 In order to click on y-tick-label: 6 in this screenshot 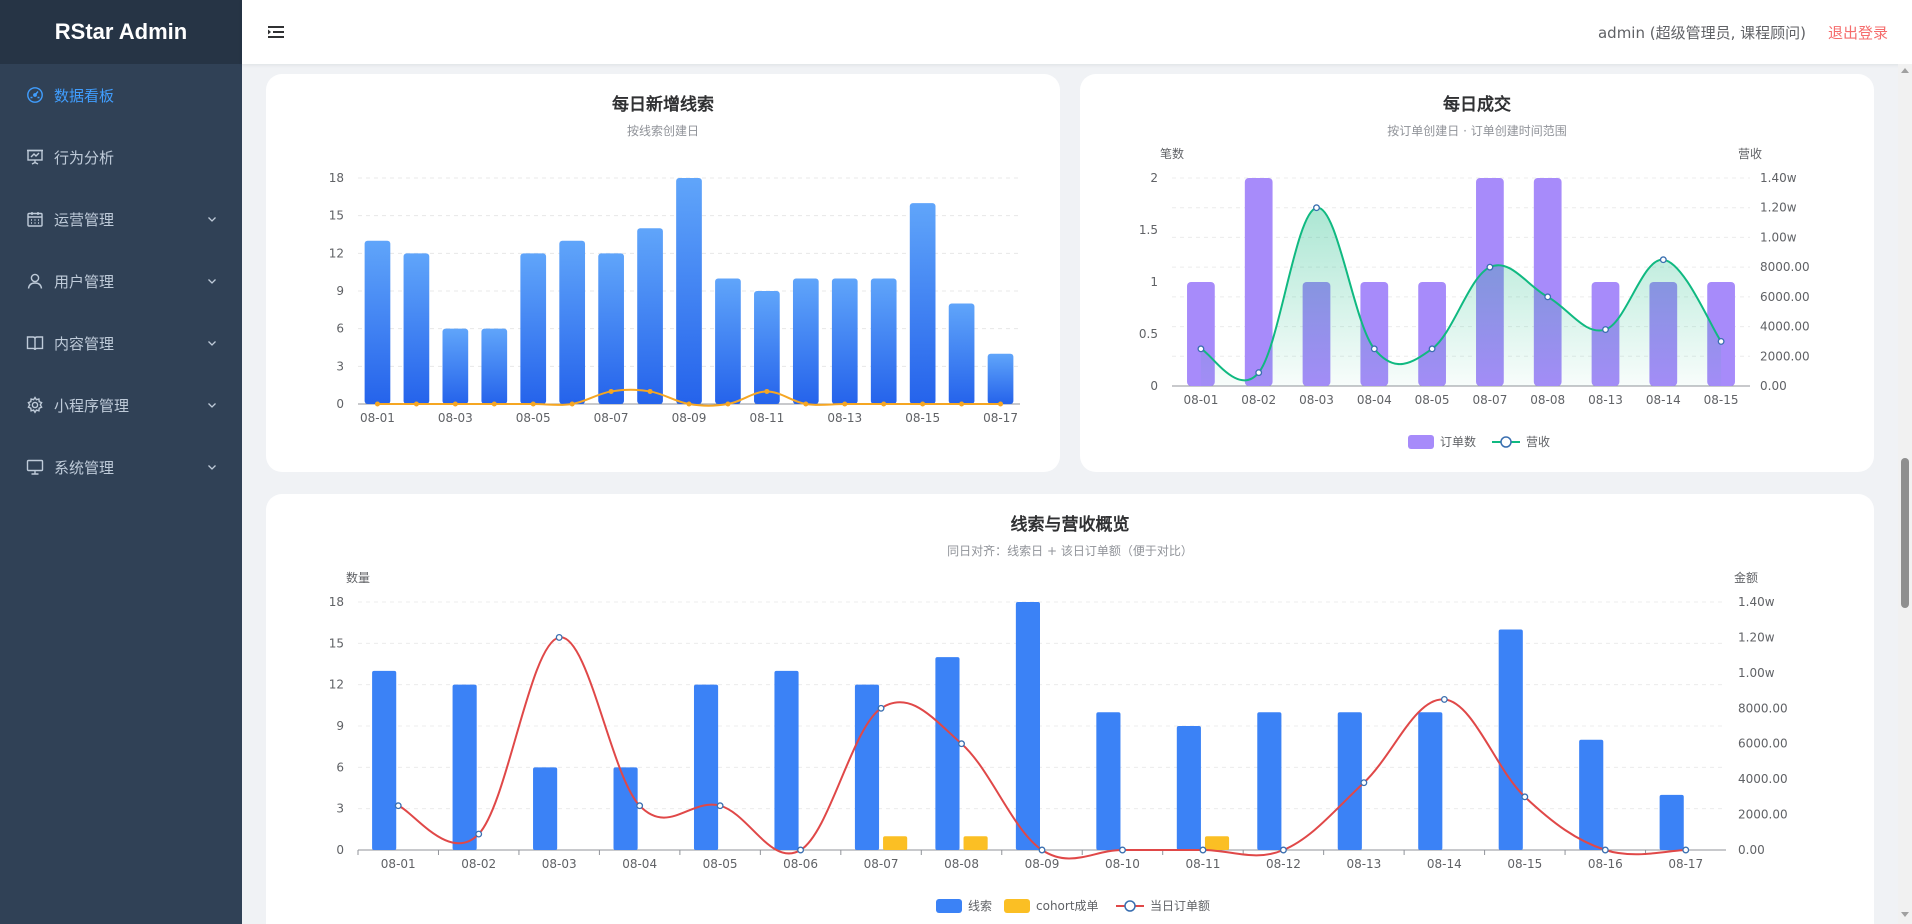, I will do `click(340, 329)`.